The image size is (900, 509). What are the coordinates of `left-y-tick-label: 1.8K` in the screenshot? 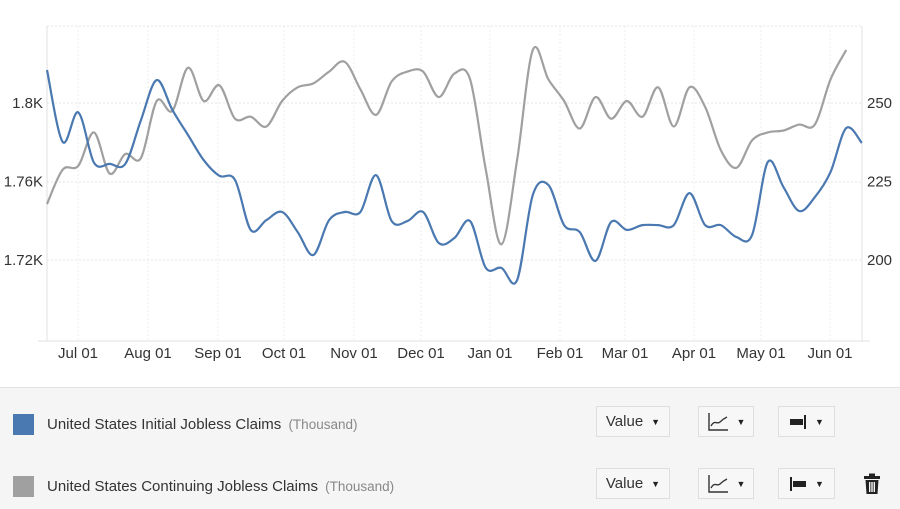 It's located at (27, 103).